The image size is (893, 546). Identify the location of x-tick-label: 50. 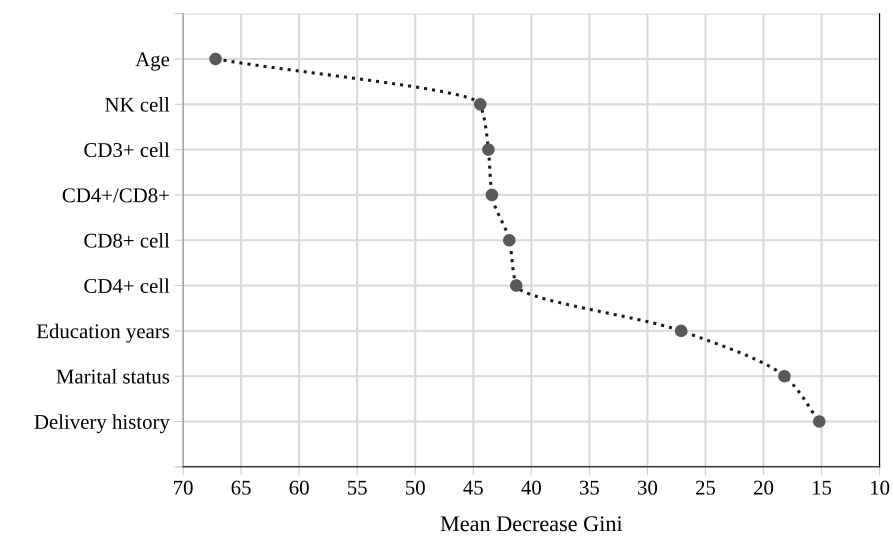
(415, 487).